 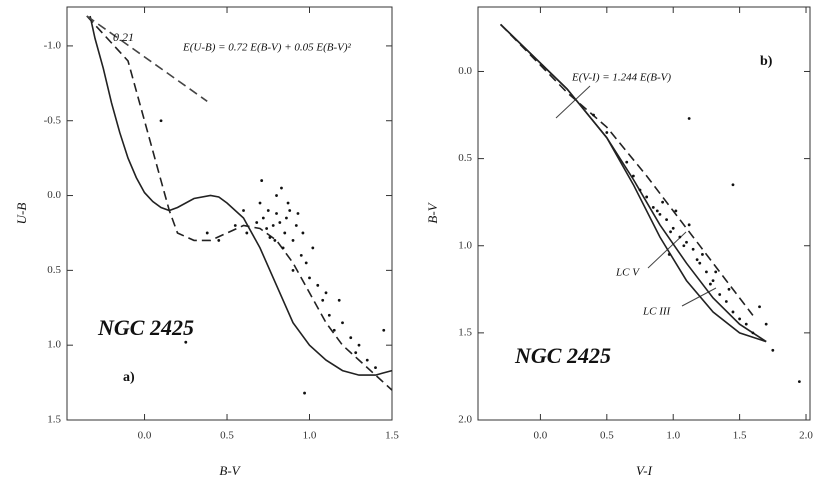 I want to click on y-tick-label: 0.5, so click(x=54, y=270).